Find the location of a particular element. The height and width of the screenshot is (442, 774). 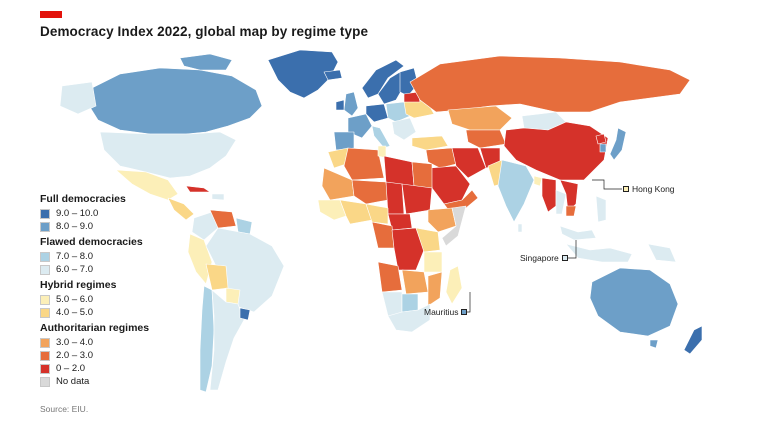

region-canada-islands is located at coordinates (206, 62).